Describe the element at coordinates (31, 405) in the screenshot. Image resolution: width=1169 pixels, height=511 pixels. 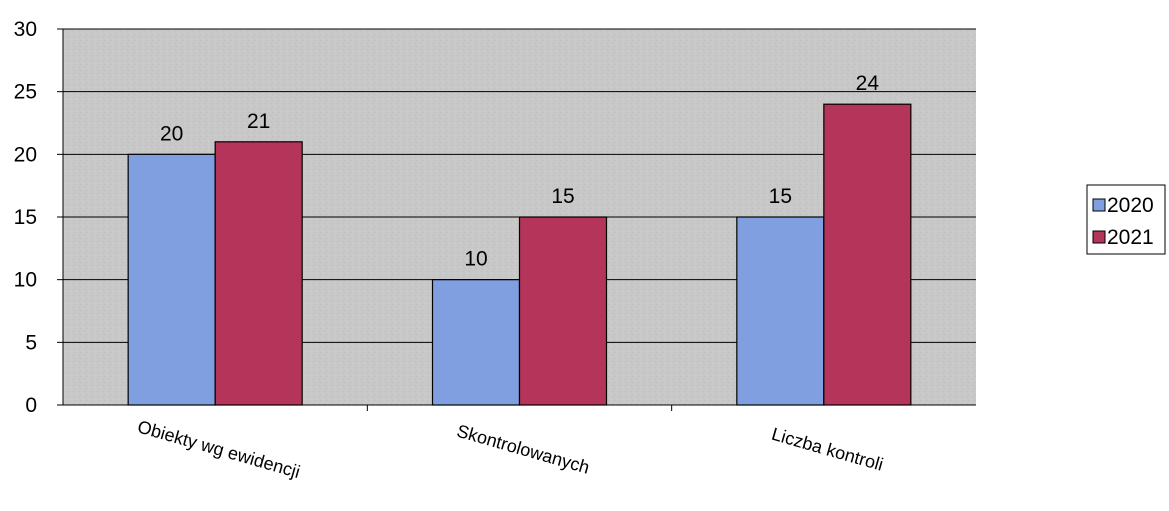
I see `y-tick-label: 0` at that location.